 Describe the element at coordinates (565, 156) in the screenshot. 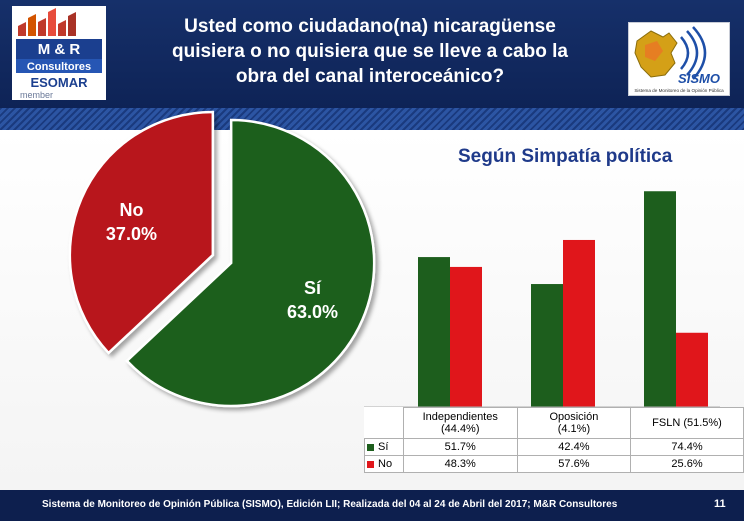

I see `bar-chart-title: Según Simpatía política` at that location.